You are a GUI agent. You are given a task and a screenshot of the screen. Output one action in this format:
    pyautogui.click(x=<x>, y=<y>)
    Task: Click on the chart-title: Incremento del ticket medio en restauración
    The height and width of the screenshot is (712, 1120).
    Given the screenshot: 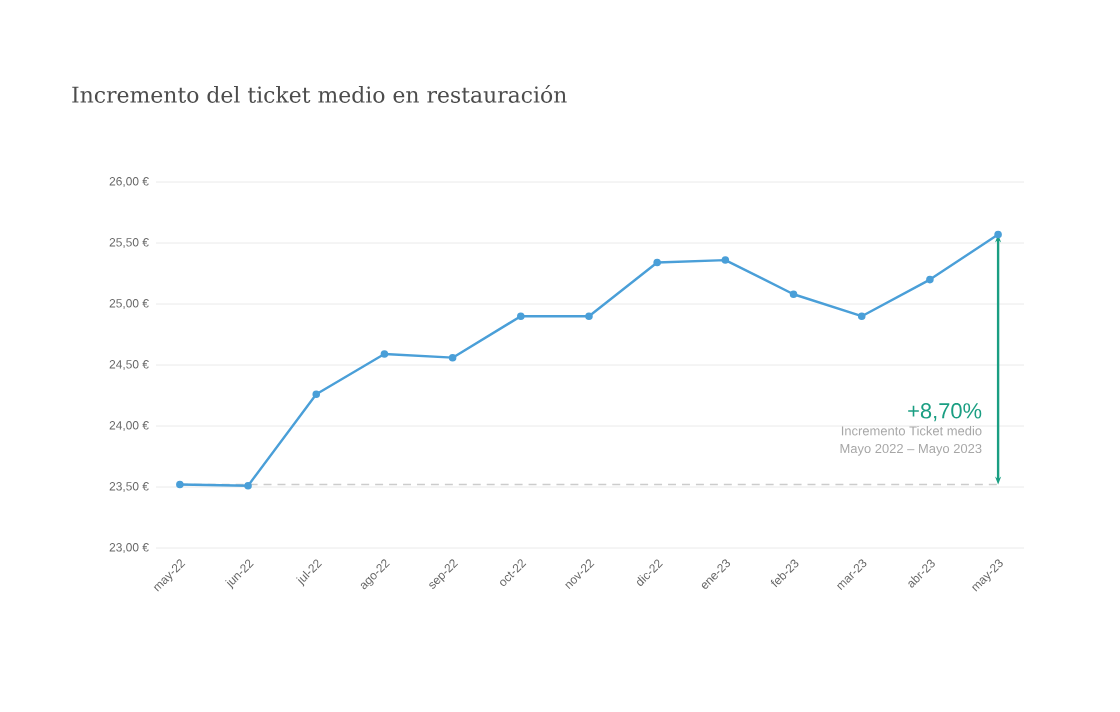 What is the action you would take?
    pyautogui.click(x=319, y=94)
    